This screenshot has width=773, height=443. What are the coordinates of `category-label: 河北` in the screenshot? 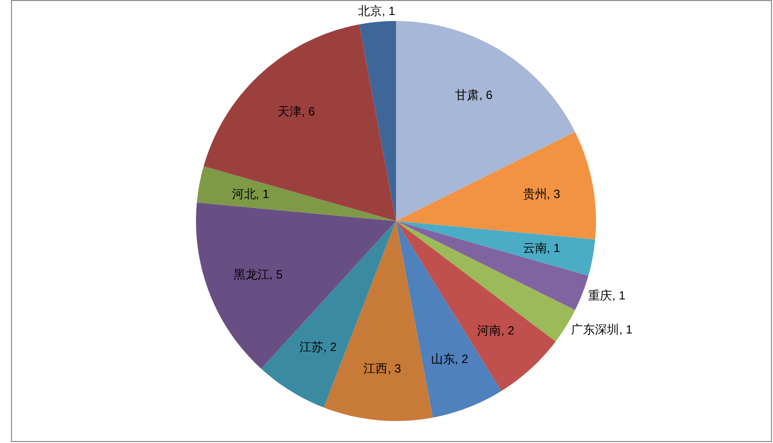 It's located at (244, 193).